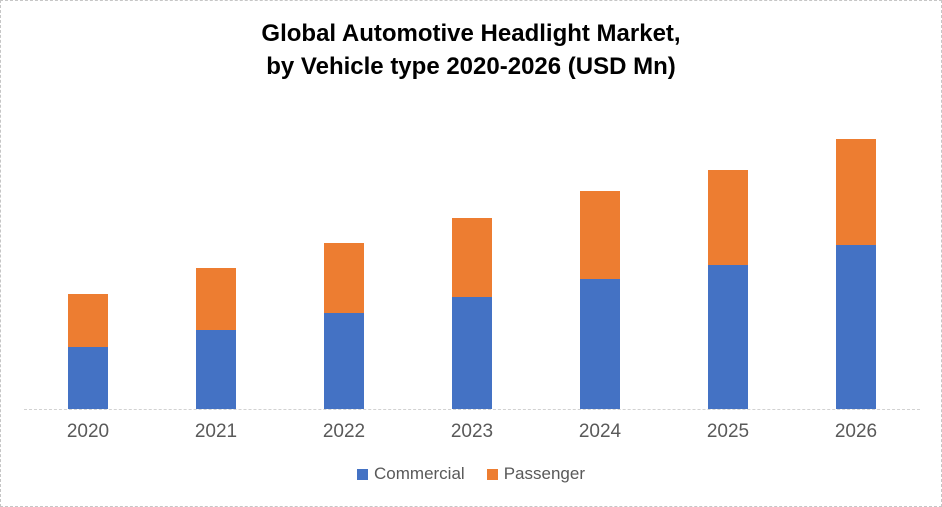  What do you see at coordinates (419, 473) in the screenshot?
I see `legend-label-commercial: Commercial` at bounding box center [419, 473].